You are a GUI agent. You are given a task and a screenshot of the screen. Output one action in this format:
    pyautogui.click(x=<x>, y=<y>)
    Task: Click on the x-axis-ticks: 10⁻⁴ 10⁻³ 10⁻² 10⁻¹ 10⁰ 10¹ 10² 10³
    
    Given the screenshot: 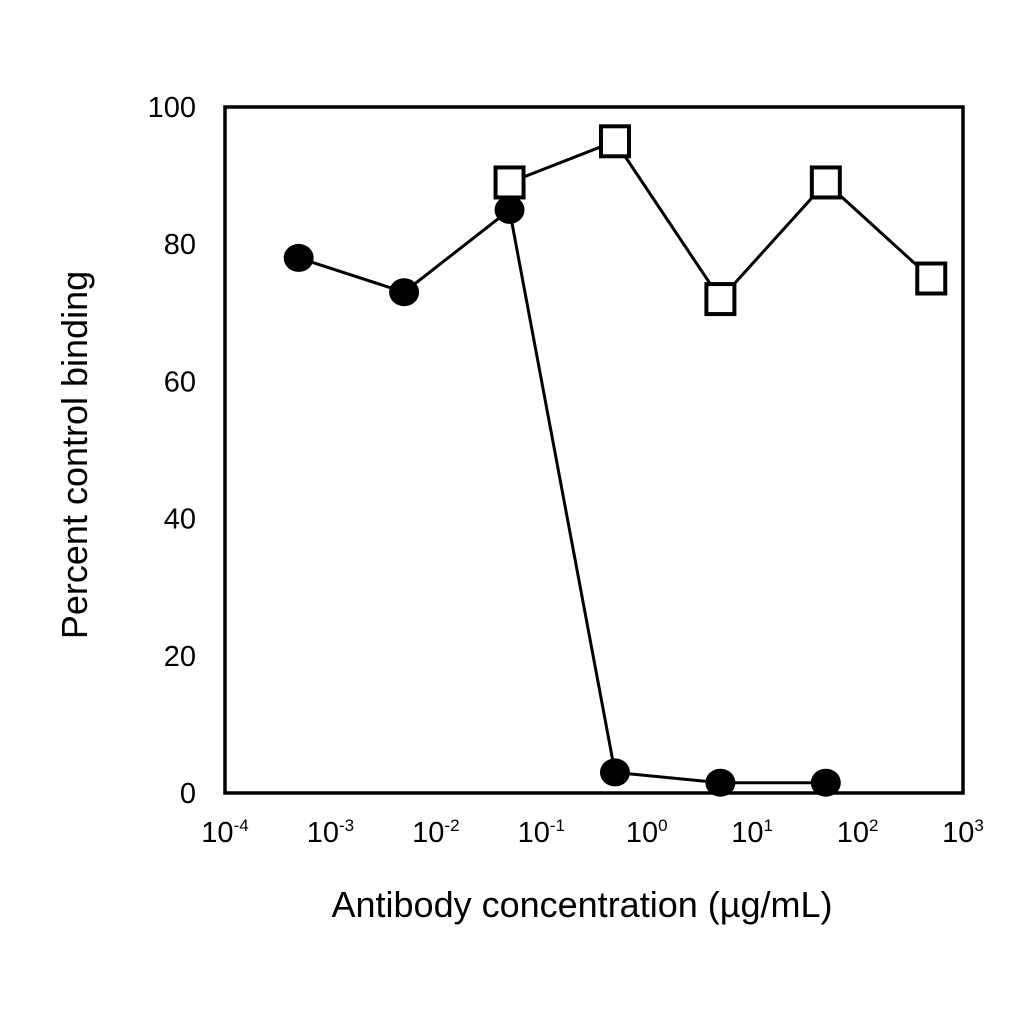 What is the action you would take?
    pyautogui.click(x=592, y=832)
    